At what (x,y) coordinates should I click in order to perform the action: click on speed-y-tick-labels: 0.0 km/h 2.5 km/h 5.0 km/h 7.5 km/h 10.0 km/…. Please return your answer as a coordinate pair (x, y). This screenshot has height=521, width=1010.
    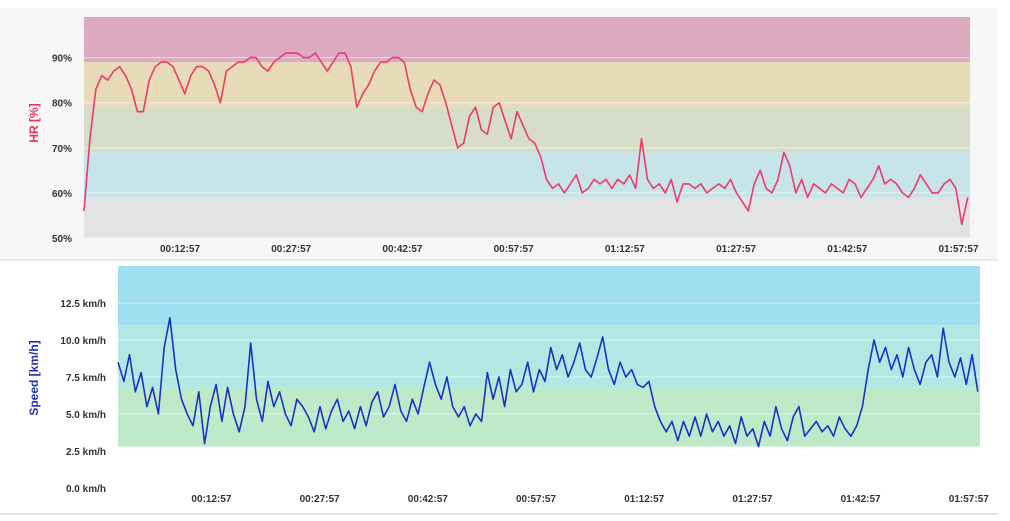
    Looking at the image, I should click on (83, 397).